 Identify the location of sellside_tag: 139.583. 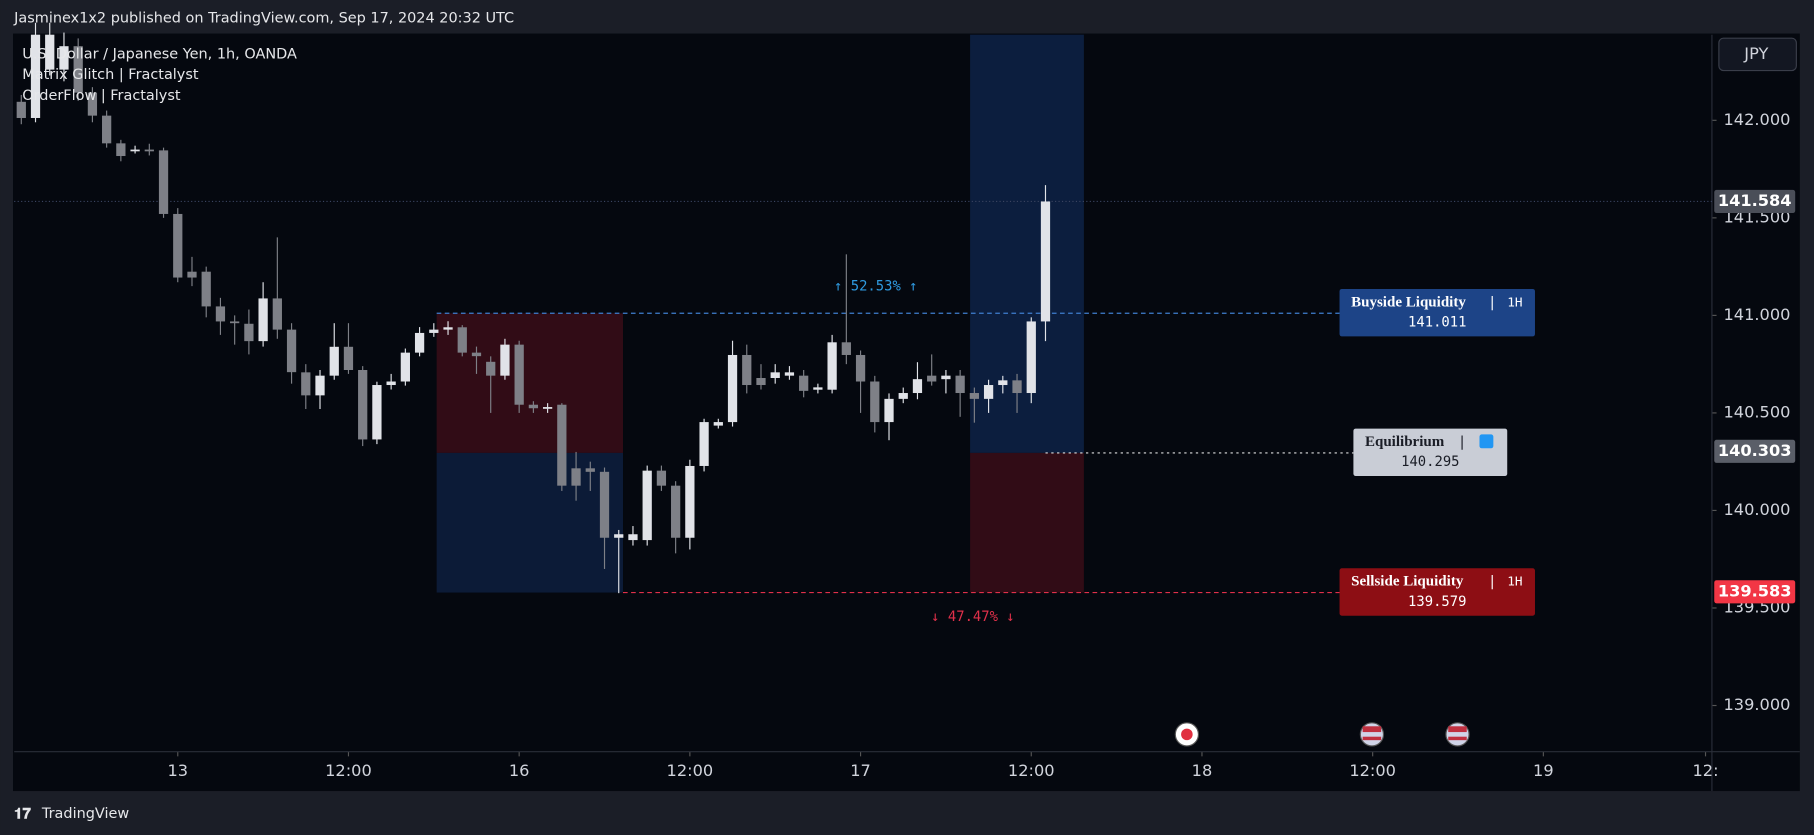
(1755, 590).